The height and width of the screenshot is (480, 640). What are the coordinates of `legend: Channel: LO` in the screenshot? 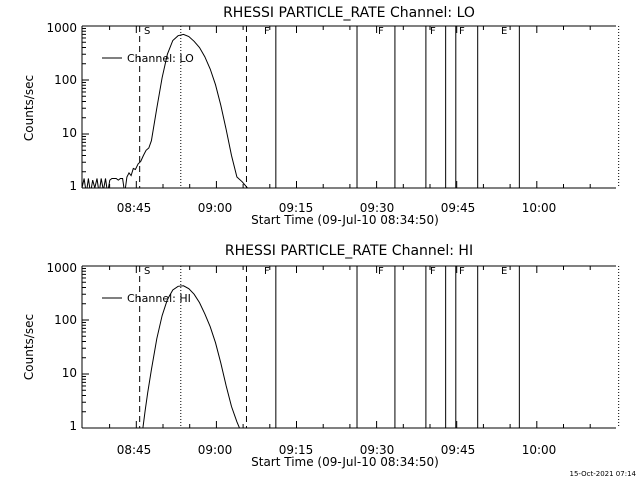 It's located at (148, 58).